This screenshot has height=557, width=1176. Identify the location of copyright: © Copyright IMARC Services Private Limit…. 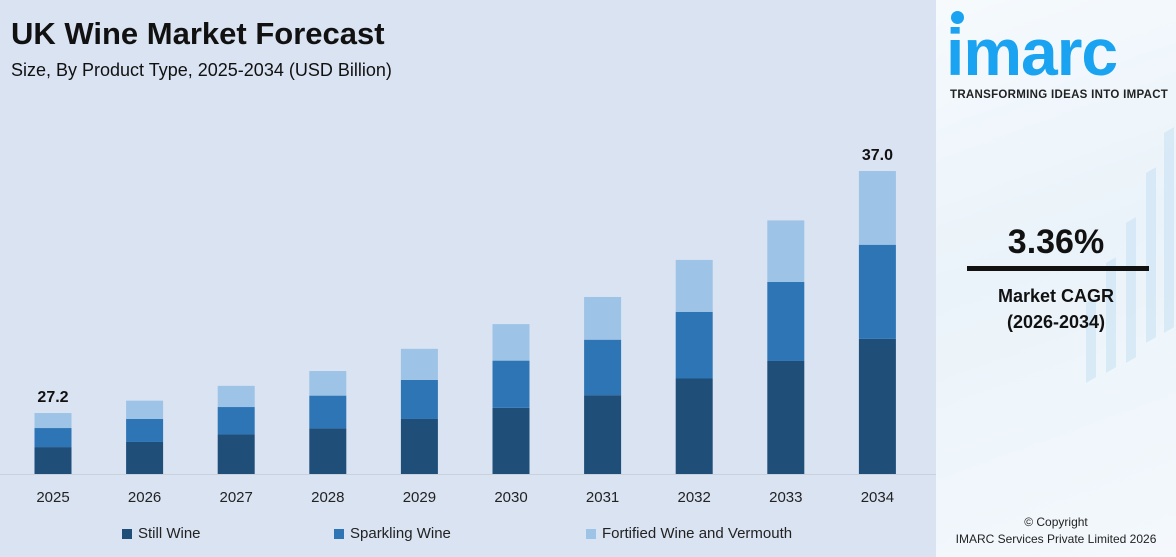
(1056, 531).